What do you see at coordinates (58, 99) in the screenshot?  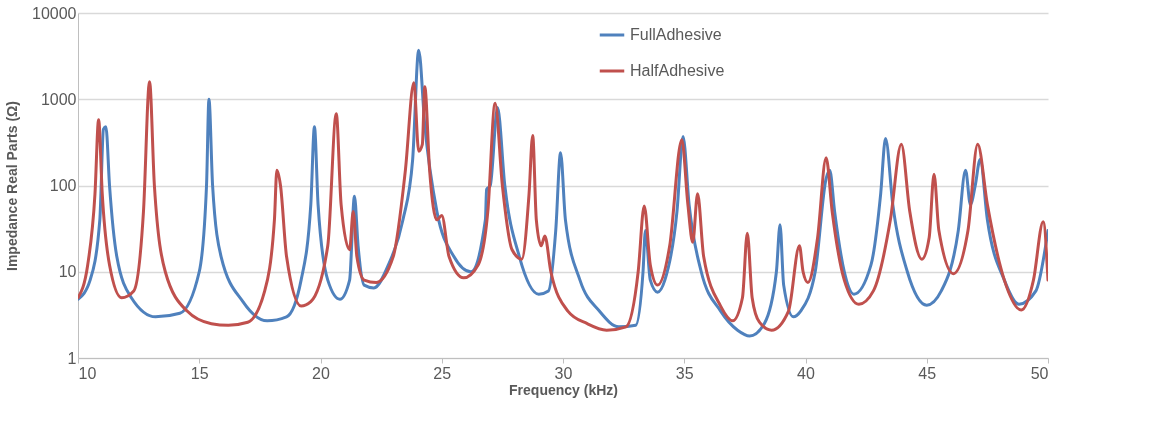 I see `y-tick-label: 1000` at bounding box center [58, 99].